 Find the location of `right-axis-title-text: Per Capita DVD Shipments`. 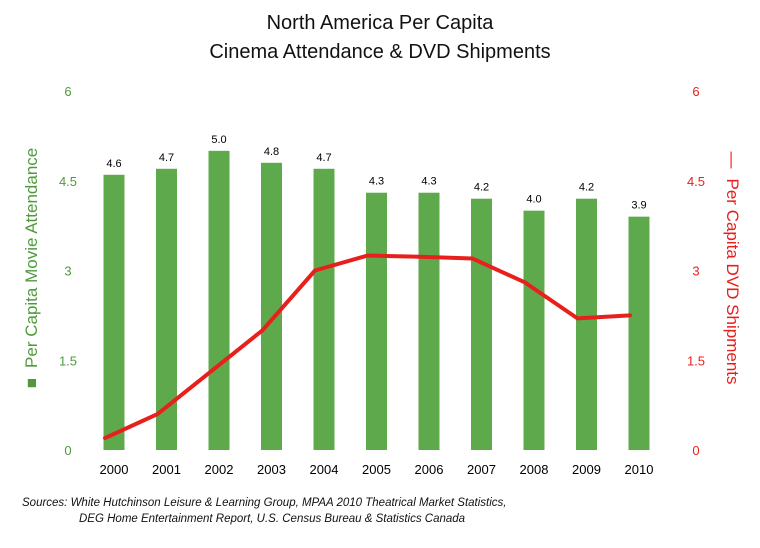

right-axis-title-text: Per Capita DVD Shipments is located at coordinates (732, 282).